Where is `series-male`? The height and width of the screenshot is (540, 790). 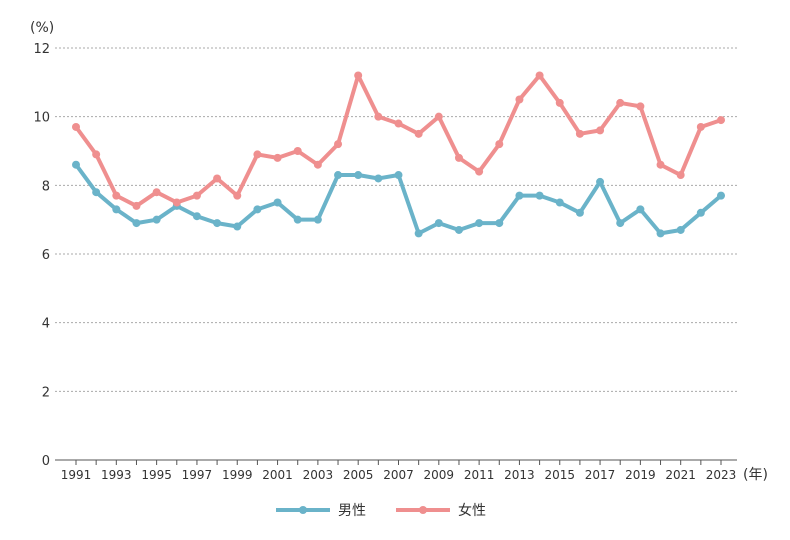
series-male is located at coordinates (398, 199).